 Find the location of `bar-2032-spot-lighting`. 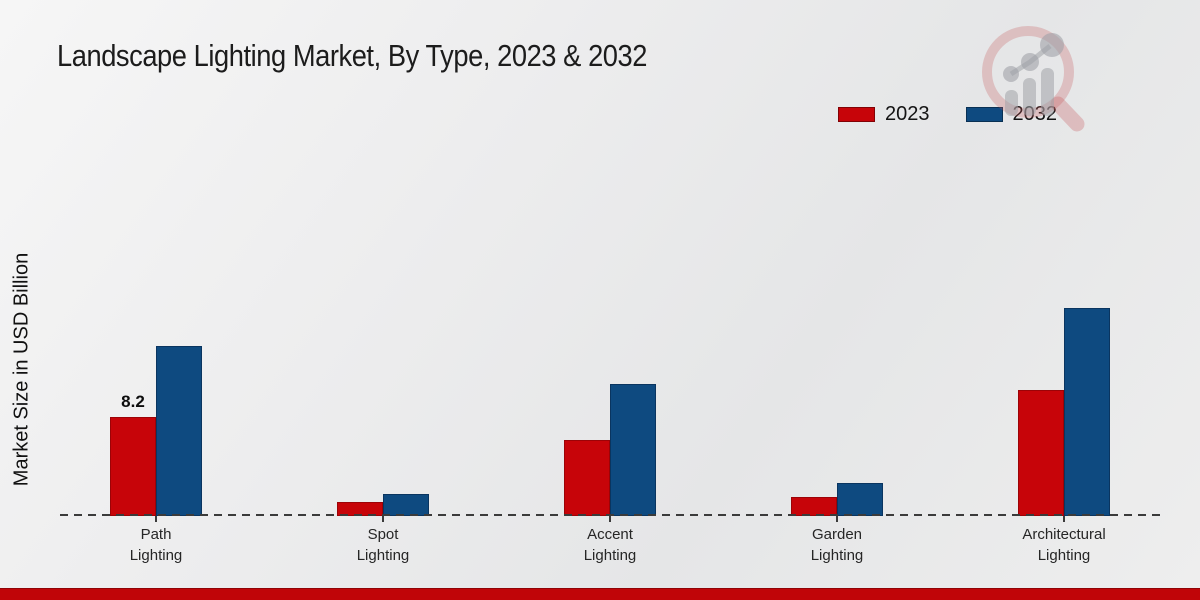

bar-2032-spot-lighting is located at coordinates (406, 505).